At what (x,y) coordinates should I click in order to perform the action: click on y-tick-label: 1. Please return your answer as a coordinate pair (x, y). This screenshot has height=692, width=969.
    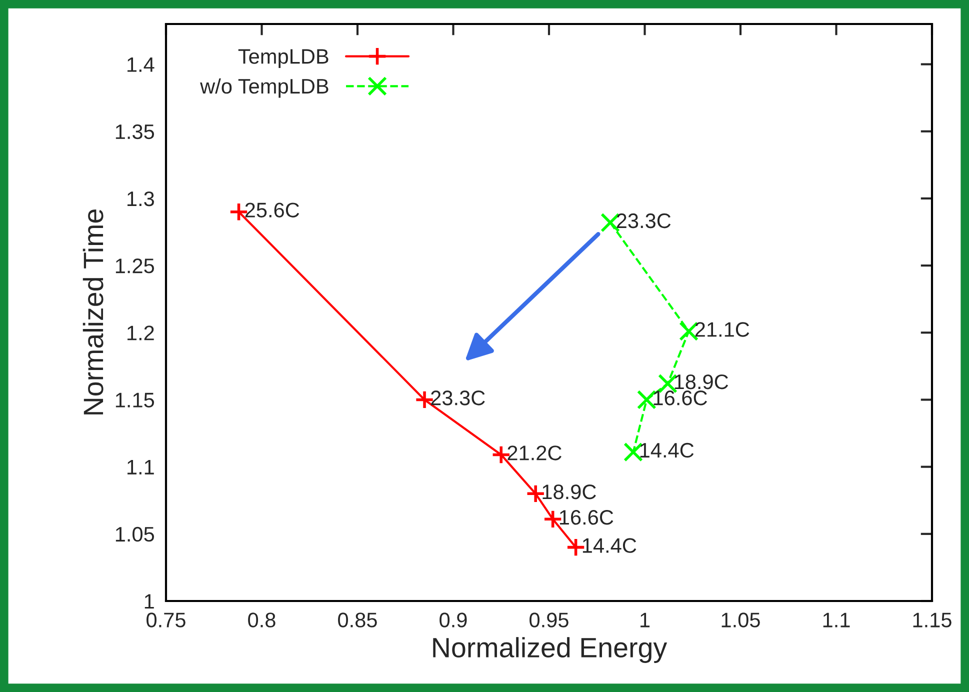
    Looking at the image, I should click on (149, 601).